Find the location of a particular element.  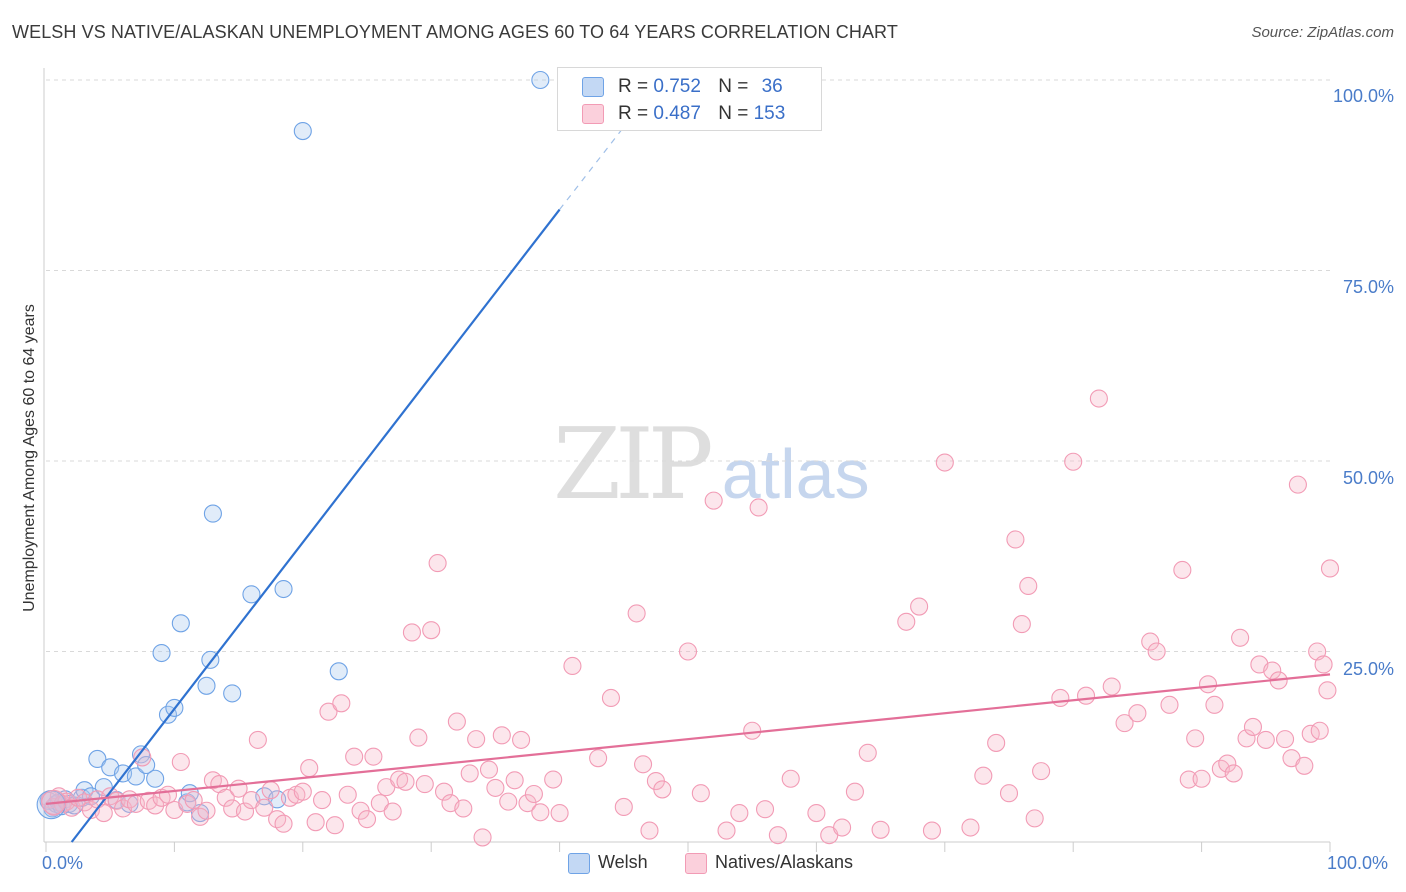

n-label: N = is located at coordinates (733, 113).